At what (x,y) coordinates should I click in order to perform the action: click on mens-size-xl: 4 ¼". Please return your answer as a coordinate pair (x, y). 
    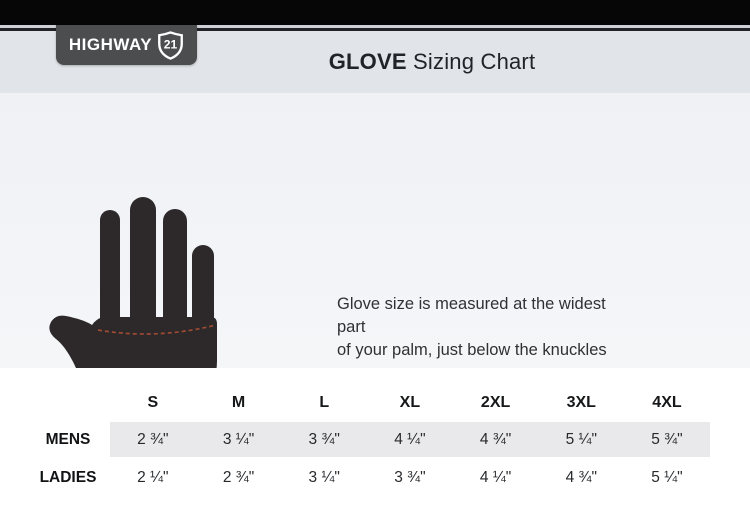
    Looking at the image, I should click on (410, 439).